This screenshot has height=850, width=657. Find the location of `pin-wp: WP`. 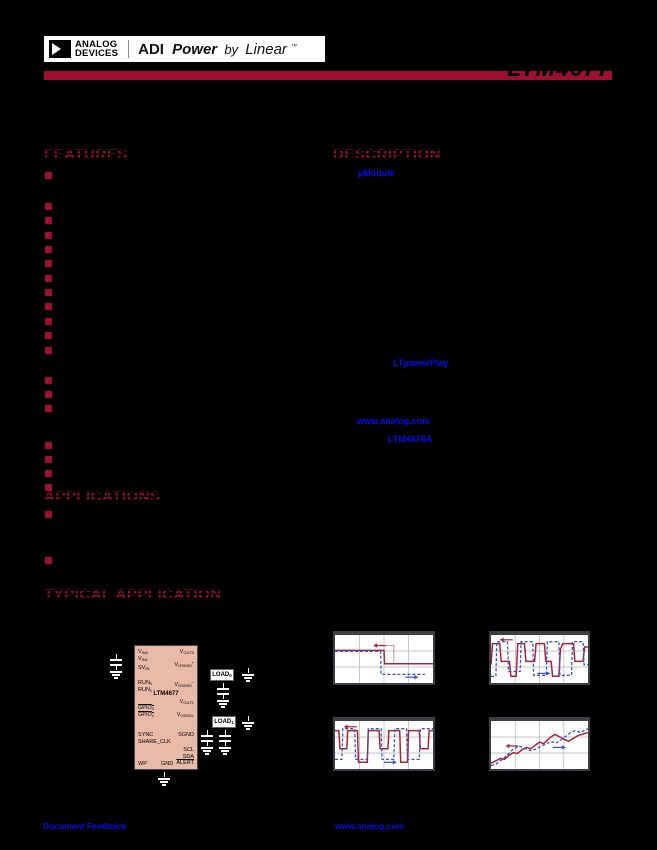

pin-wp: WP is located at coordinates (142, 764).